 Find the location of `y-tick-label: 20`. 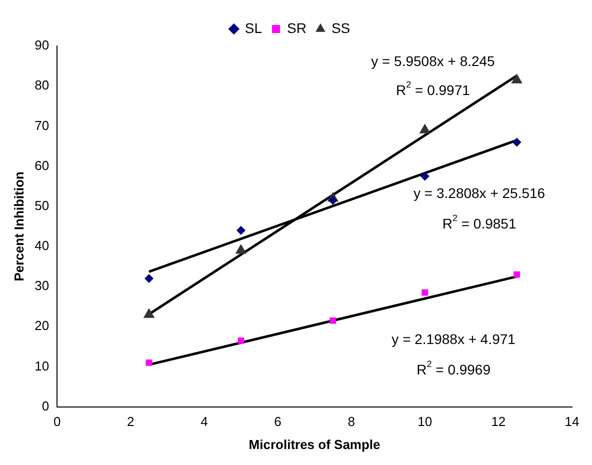

y-tick-label: 20 is located at coordinates (42, 326).